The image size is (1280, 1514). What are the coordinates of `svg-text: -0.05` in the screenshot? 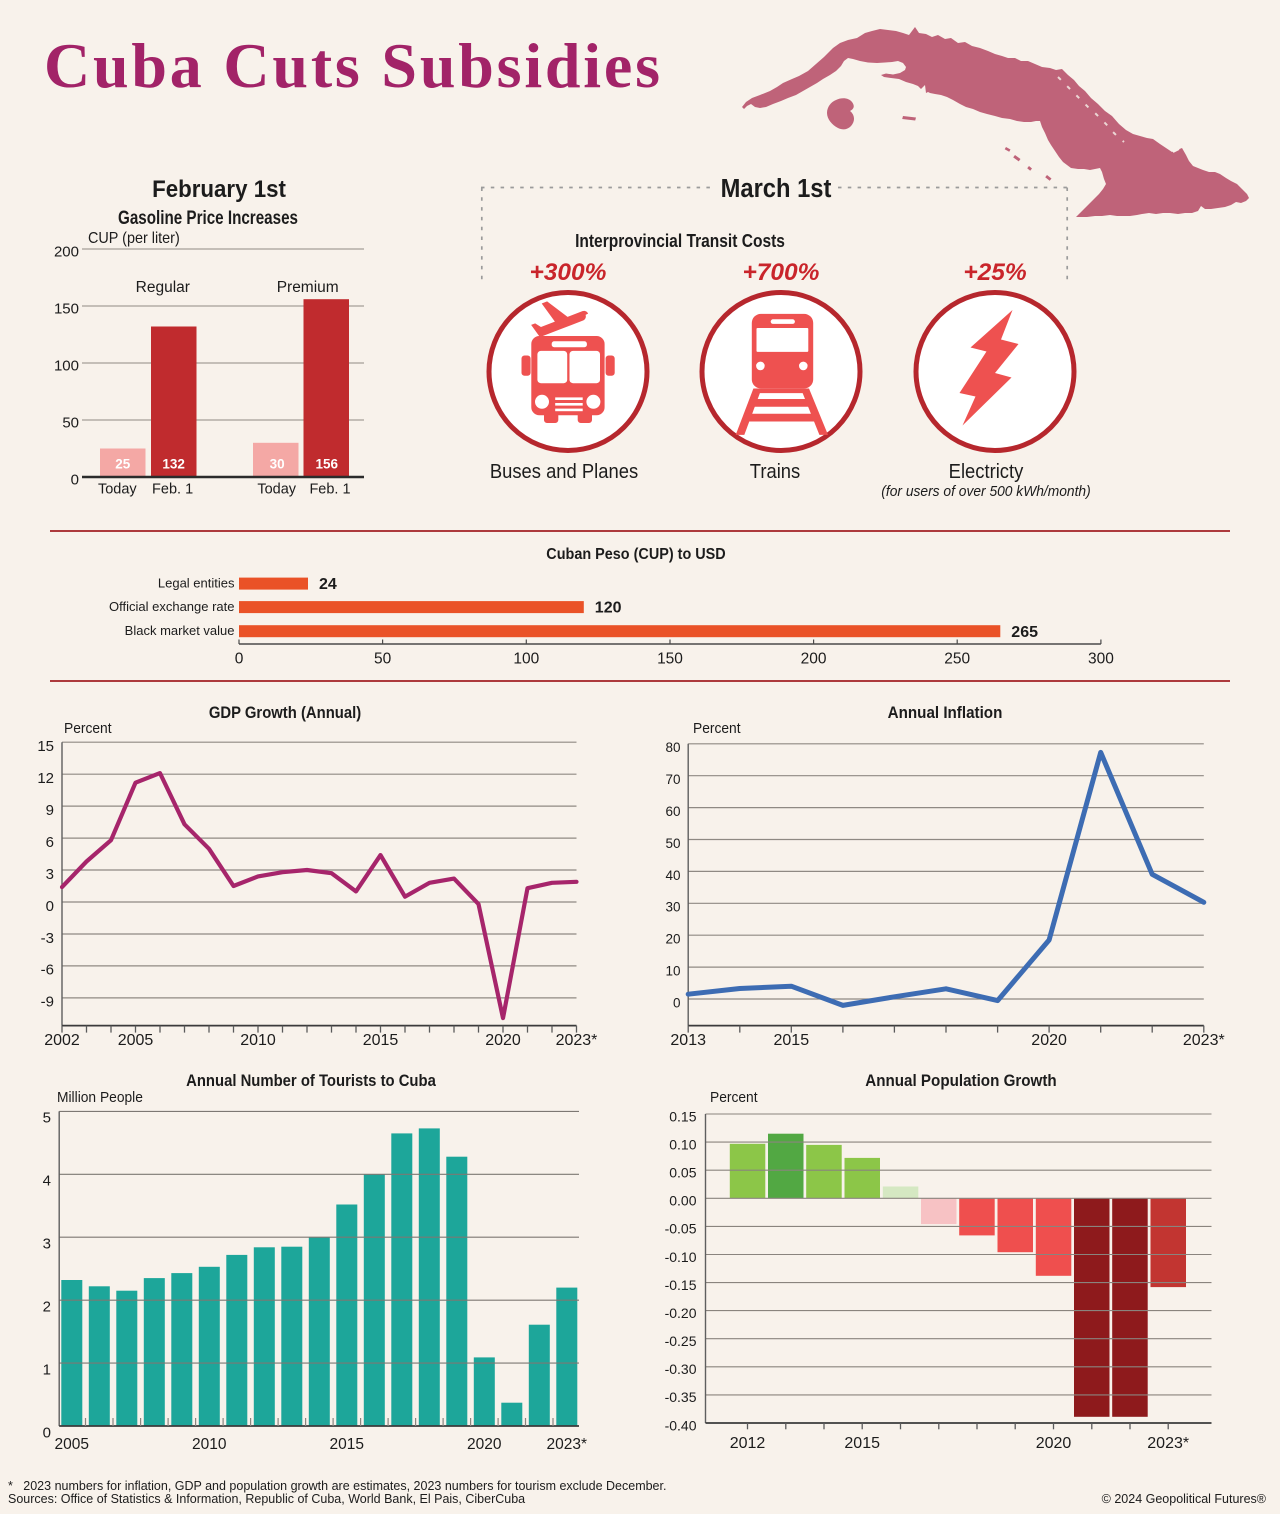 It's located at (681, 1229).